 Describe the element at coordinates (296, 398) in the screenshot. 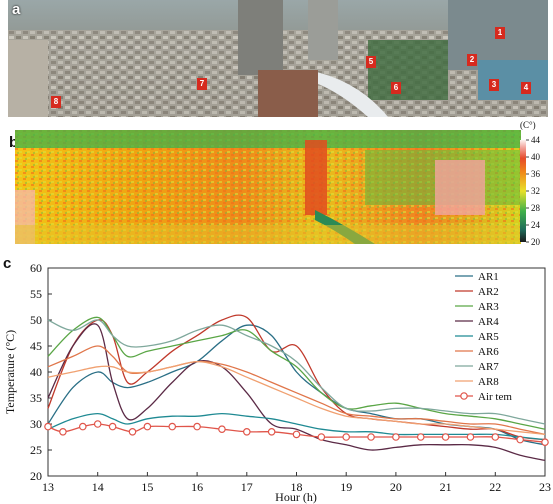

I see `series-line-ar8` at that location.